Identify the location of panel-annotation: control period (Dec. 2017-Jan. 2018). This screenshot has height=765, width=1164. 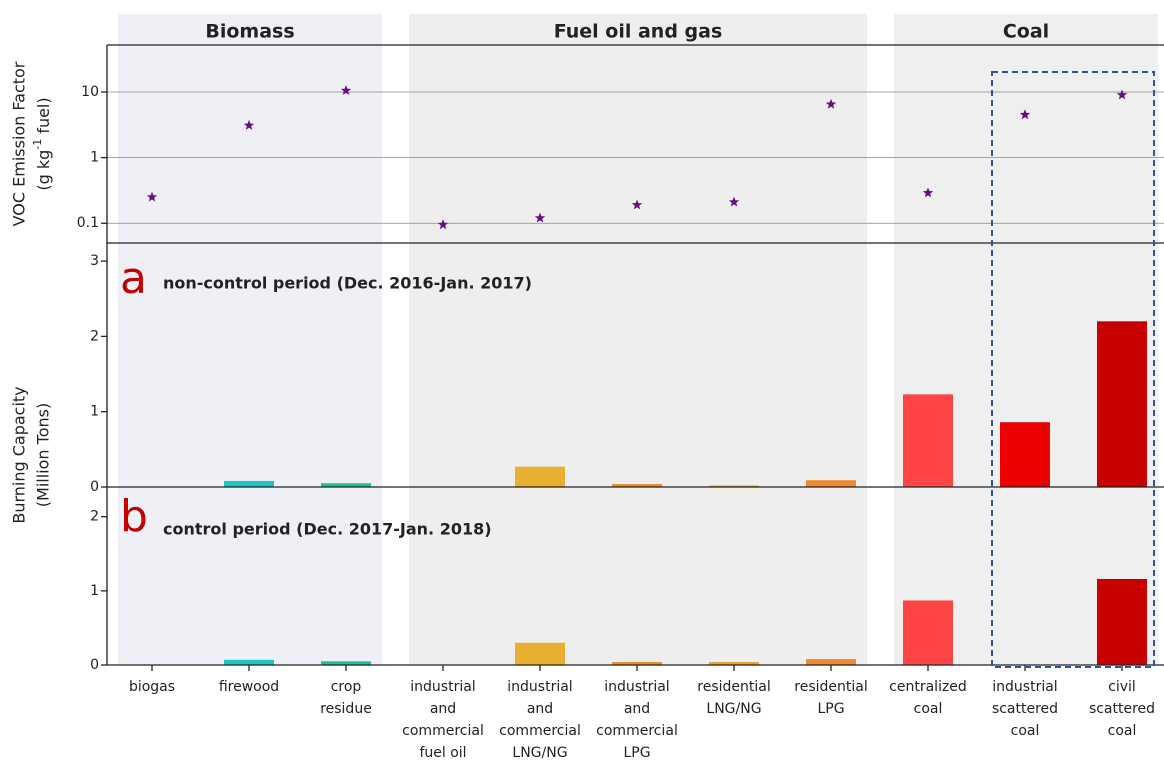
(327, 529).